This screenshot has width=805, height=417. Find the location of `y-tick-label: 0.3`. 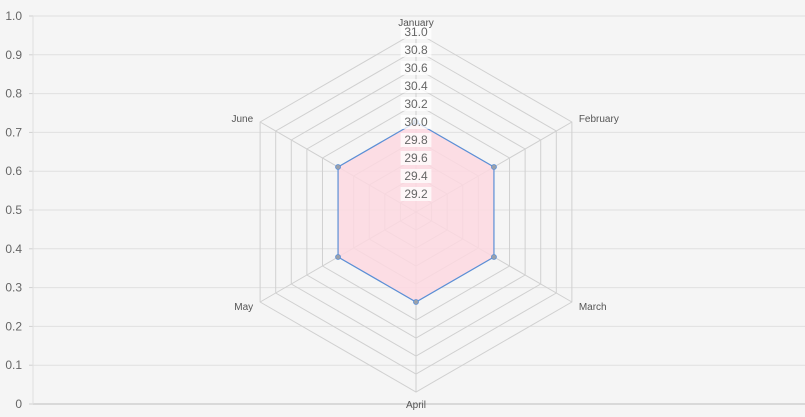

y-tick-label: 0.3 is located at coordinates (13, 288).